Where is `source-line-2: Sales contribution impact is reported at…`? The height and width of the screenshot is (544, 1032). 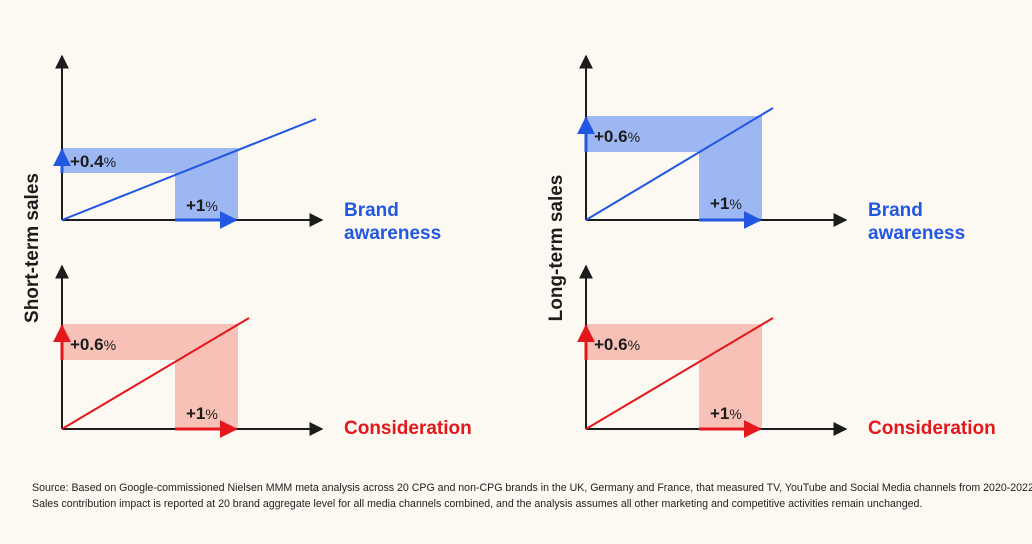 source-line-2: Sales contribution impact is reported at… is located at coordinates (477, 504).